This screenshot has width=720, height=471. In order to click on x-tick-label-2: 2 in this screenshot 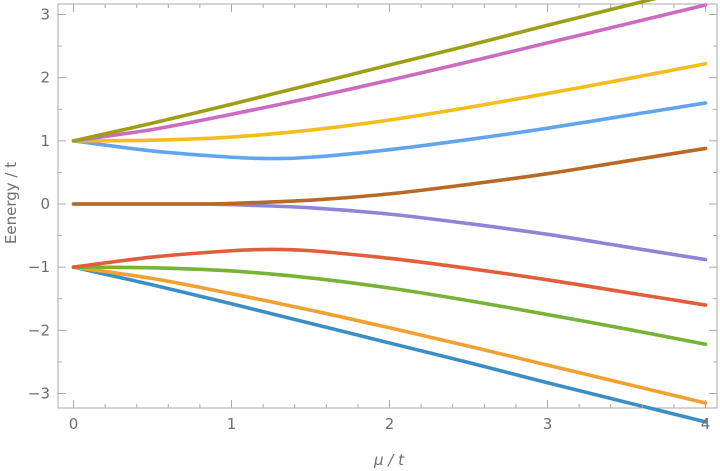, I will do `click(390, 424)`.